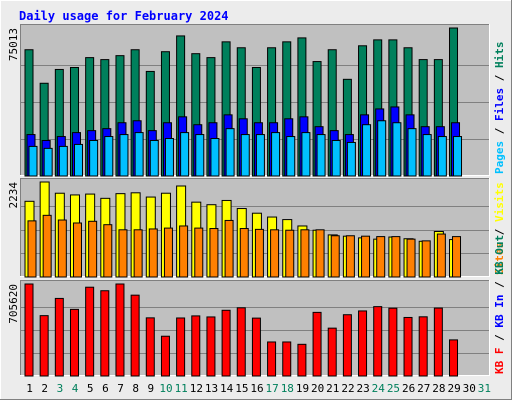  I want to click on panel-kb-legend: KB F / KB In / KB Out, so click(499, 304).